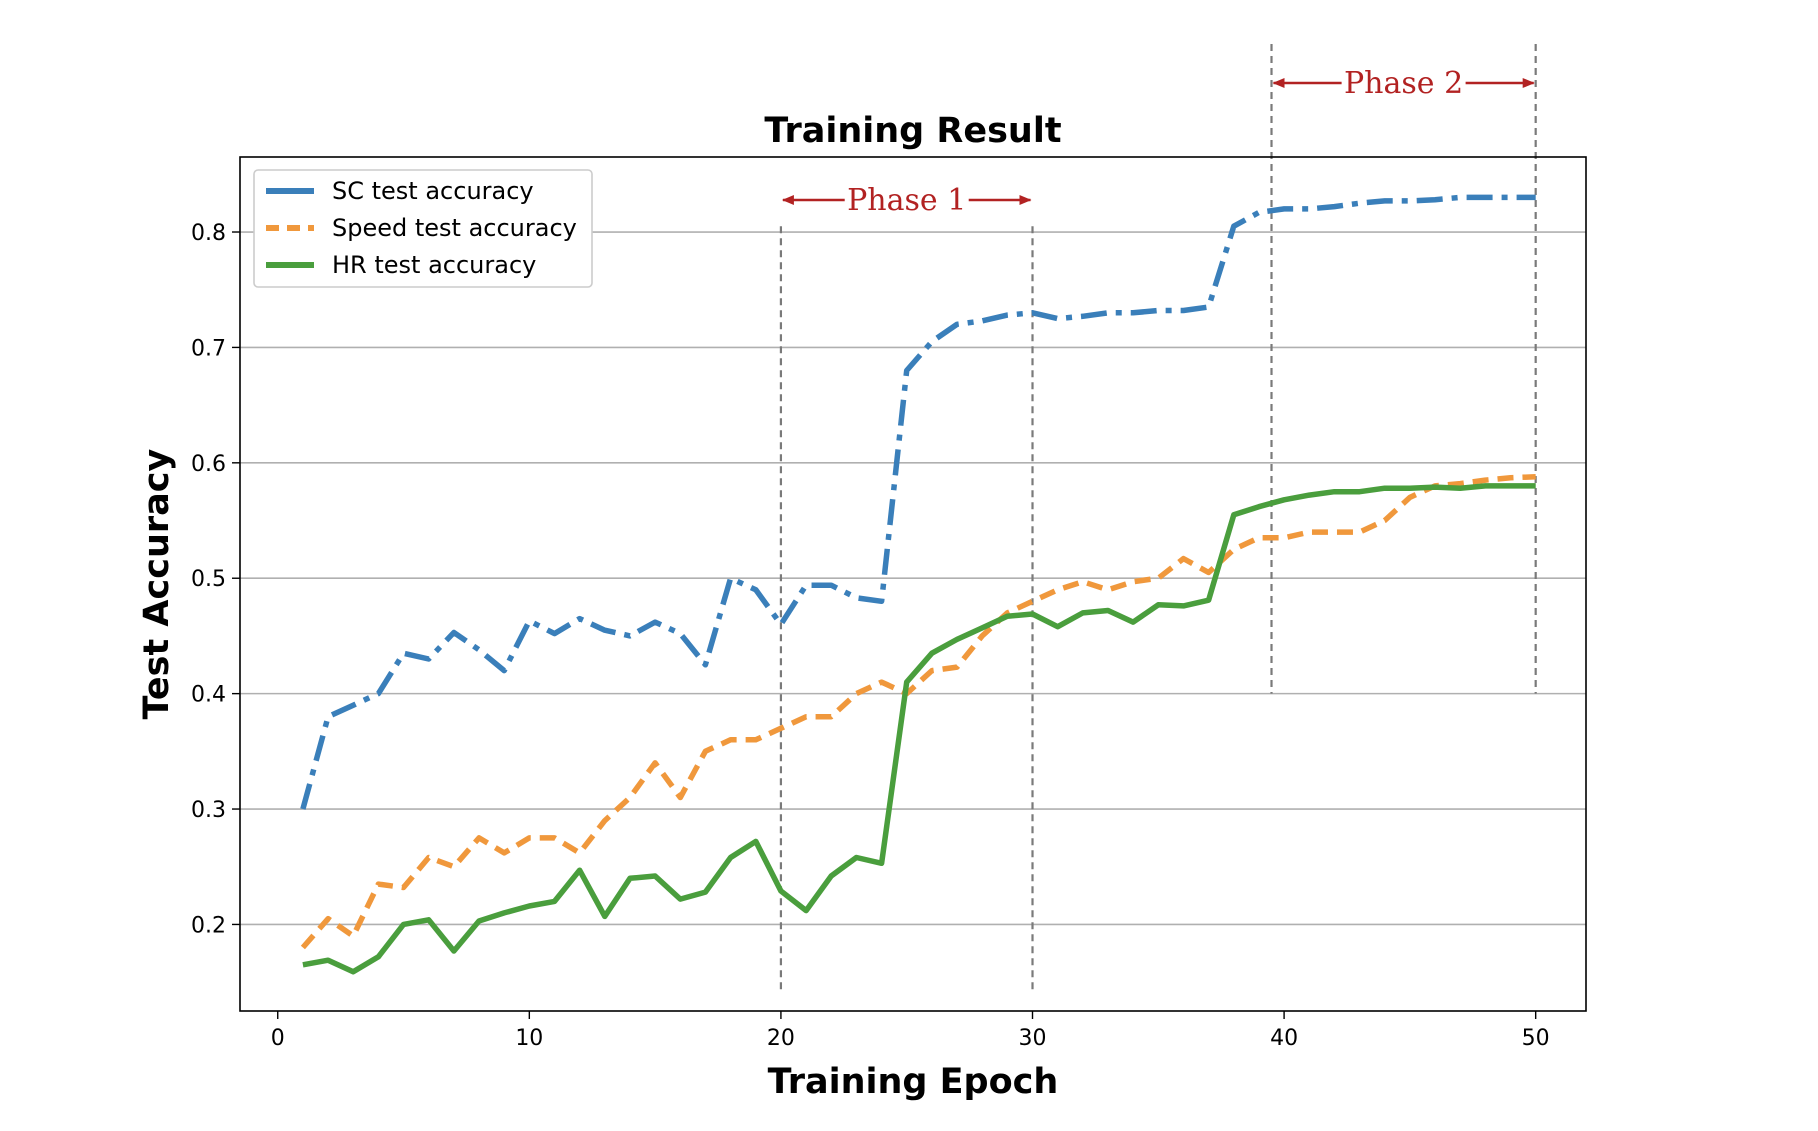  What do you see at coordinates (913, 1082) in the screenshot?
I see `x-axis-label: Training Epoch` at bounding box center [913, 1082].